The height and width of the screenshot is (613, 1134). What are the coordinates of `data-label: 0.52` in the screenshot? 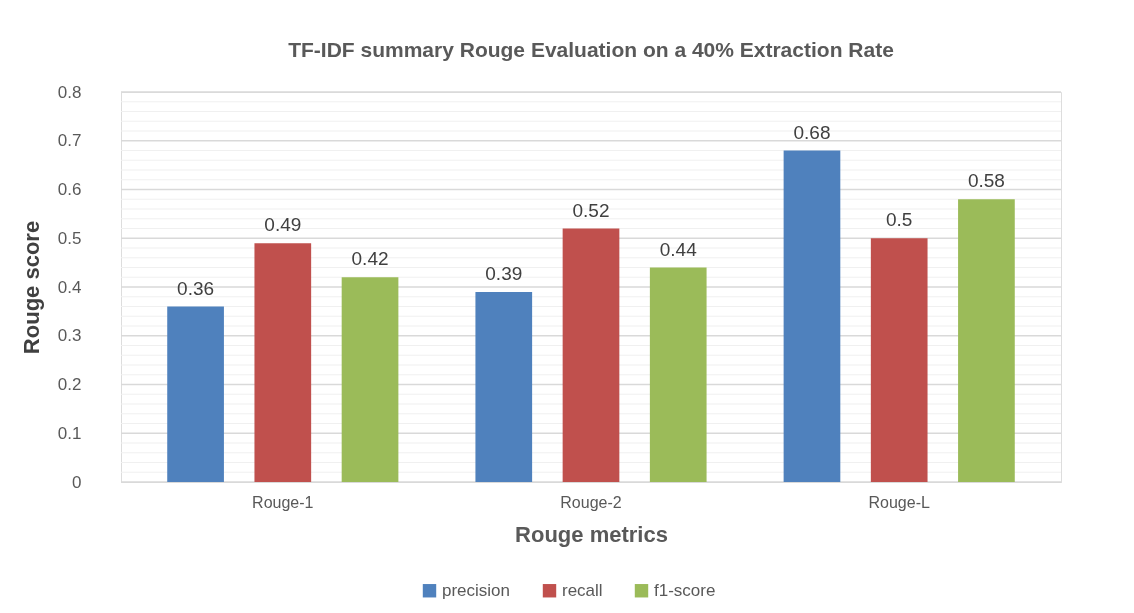 It's located at (591, 210).